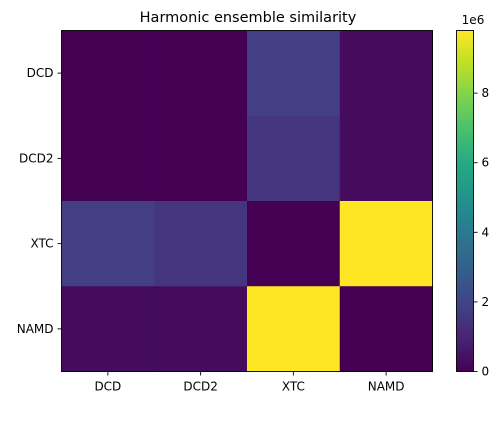 This screenshot has height=433, width=503. Describe the element at coordinates (107, 387) in the screenshot. I see `x-tick-label: DCD` at that location.